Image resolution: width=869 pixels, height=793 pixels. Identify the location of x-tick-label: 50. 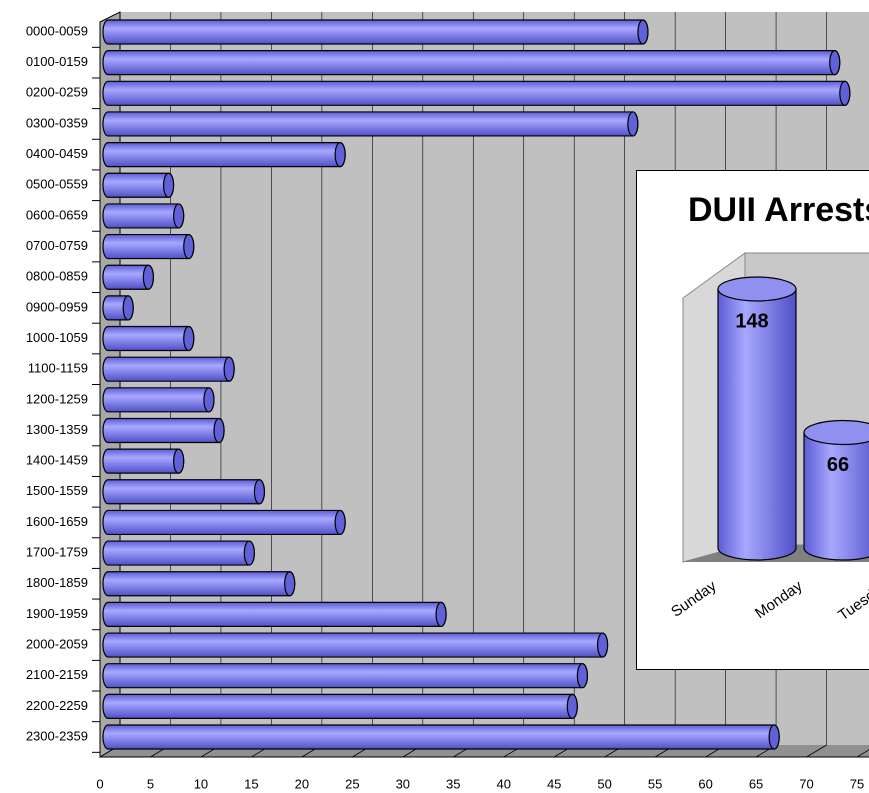
(604, 783).